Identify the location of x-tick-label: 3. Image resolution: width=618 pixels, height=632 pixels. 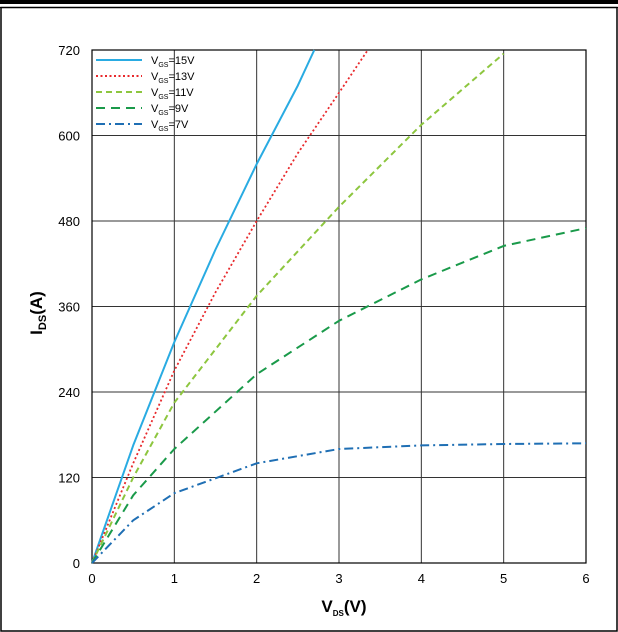
(338, 578).